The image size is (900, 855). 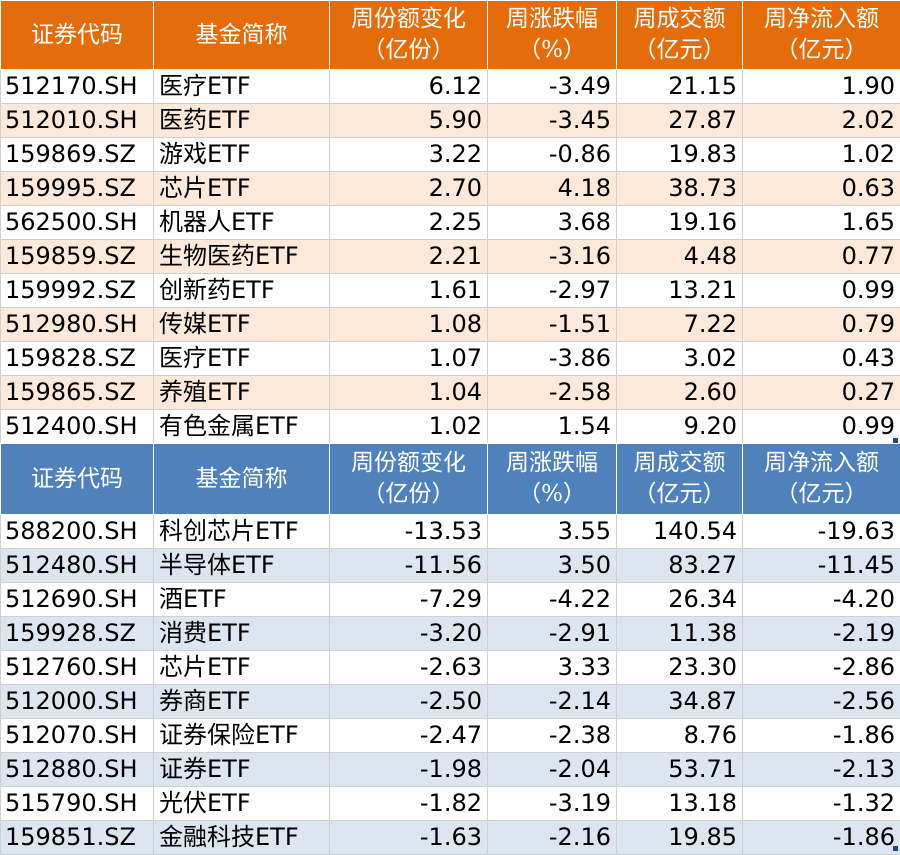 I want to click on cell-change-pct: -3.86, so click(x=552, y=359).